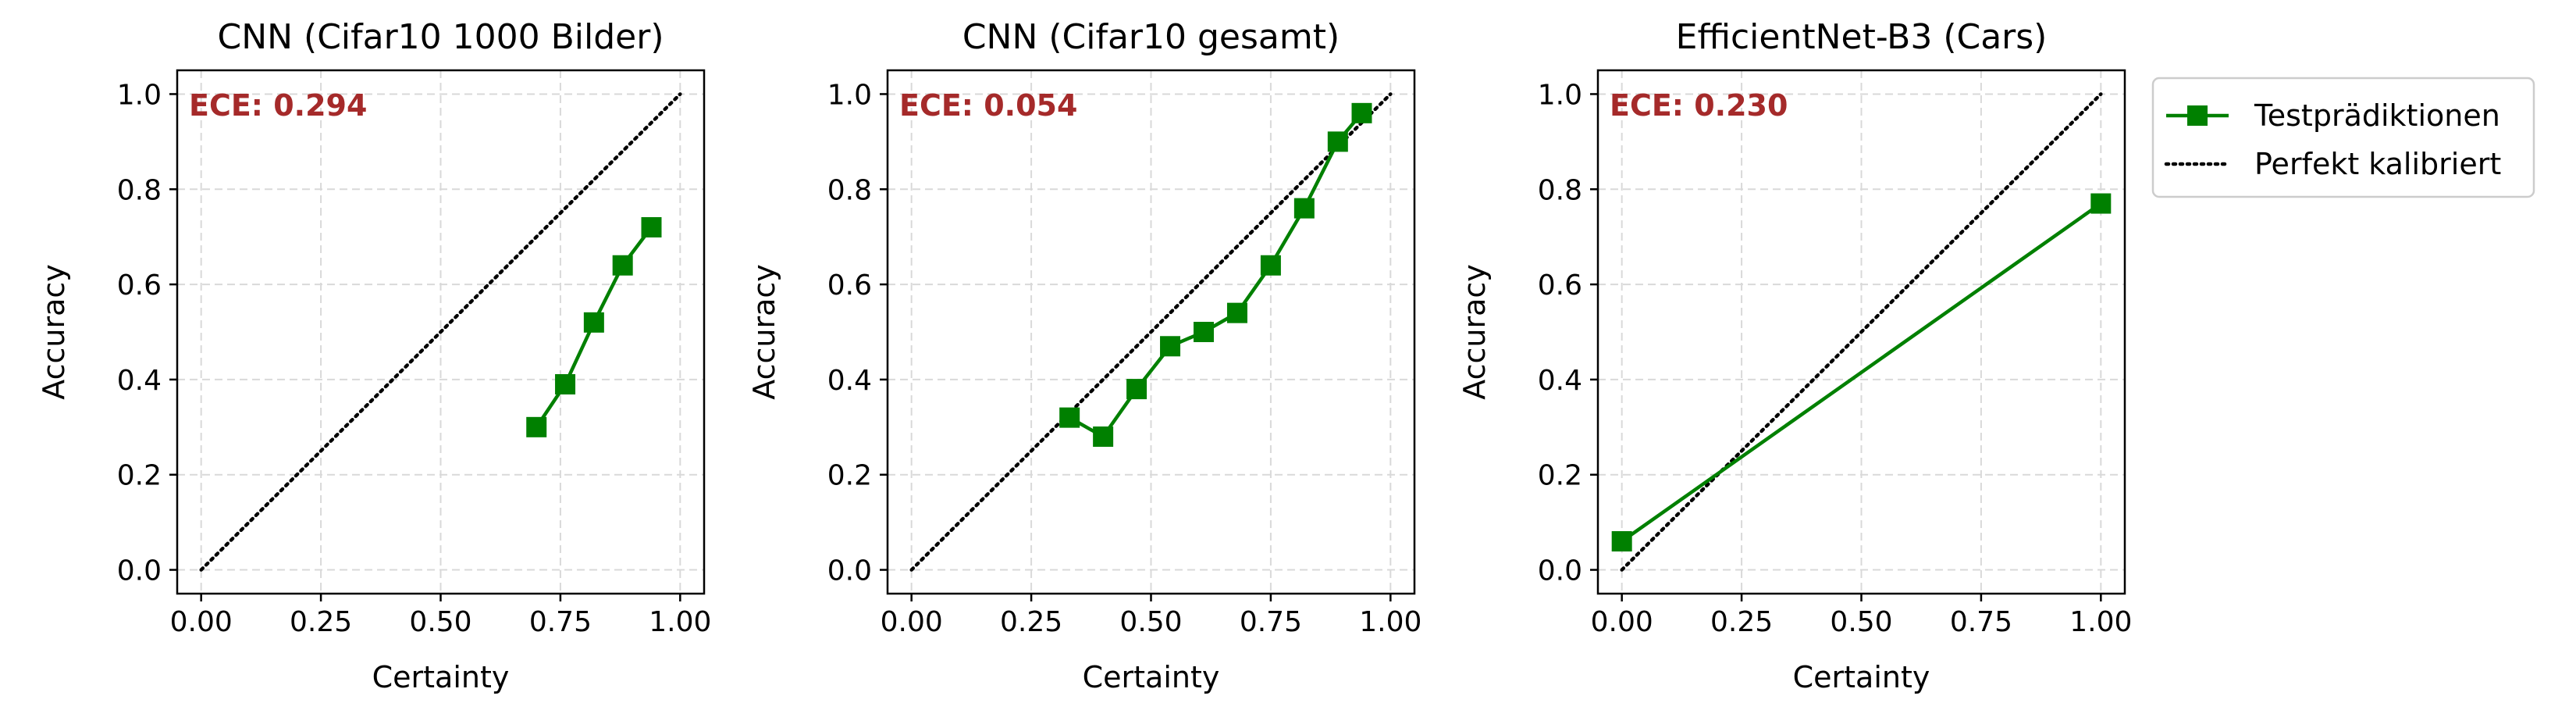 The width and height of the screenshot is (2576, 703). Describe the element at coordinates (2377, 115) in the screenshot. I see `legend-label: Testprädiktionen` at that location.